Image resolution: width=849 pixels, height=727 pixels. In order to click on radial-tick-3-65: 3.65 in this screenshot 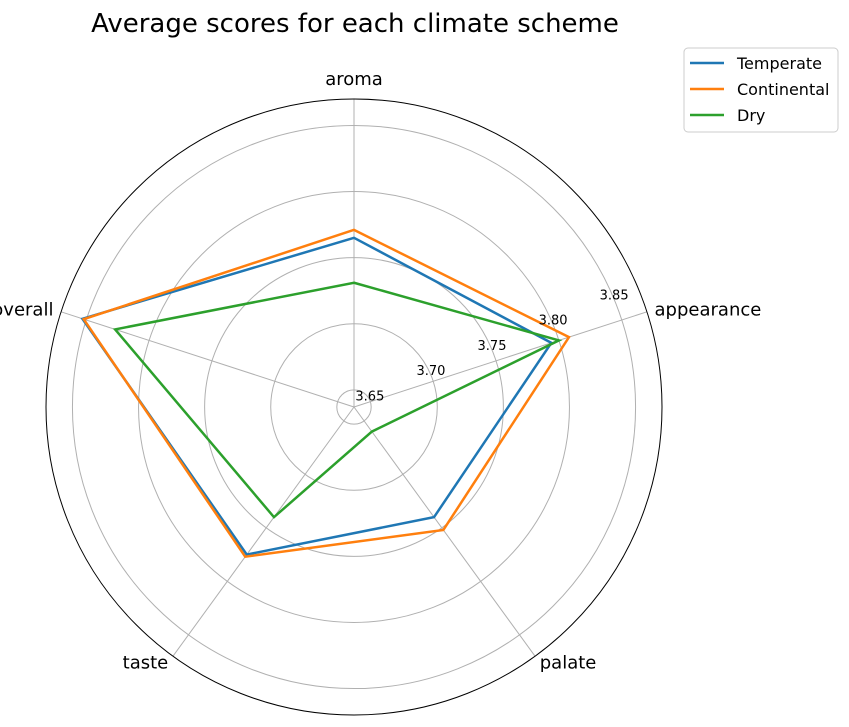, I will do `click(369, 396)`.